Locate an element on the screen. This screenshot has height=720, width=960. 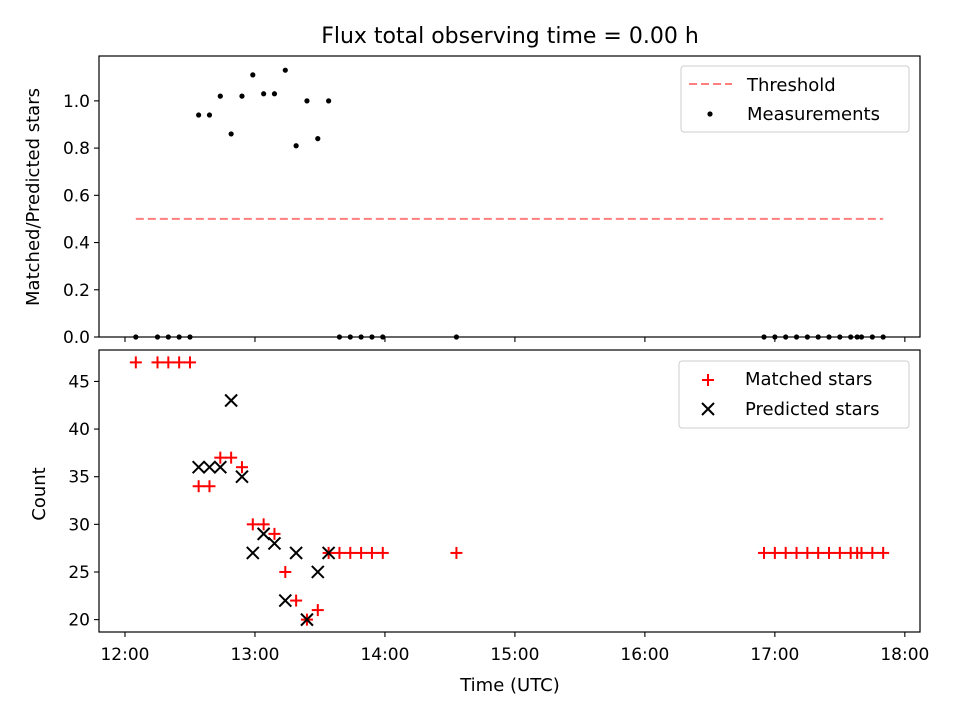
legend-label-measurements: Measurements is located at coordinates (813, 114).